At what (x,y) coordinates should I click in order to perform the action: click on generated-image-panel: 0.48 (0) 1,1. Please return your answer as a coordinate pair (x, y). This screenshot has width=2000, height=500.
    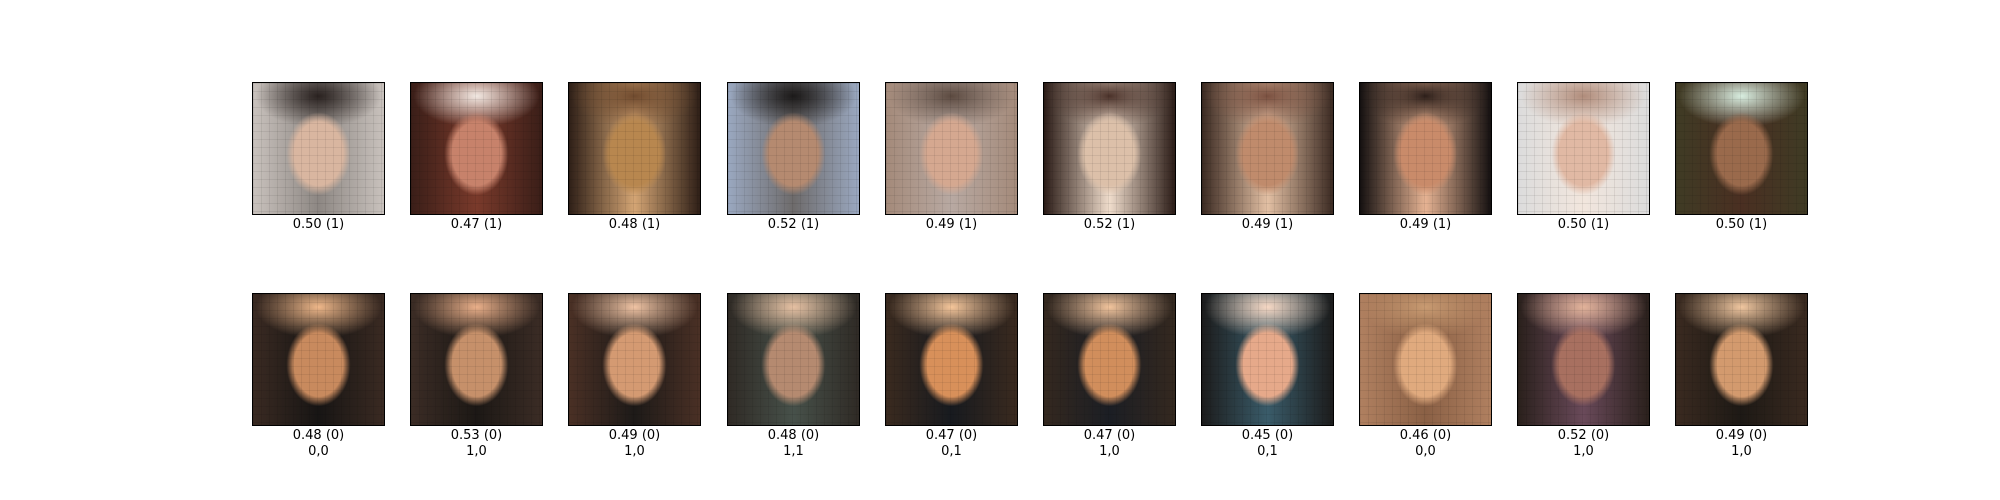
    Looking at the image, I should click on (793, 376).